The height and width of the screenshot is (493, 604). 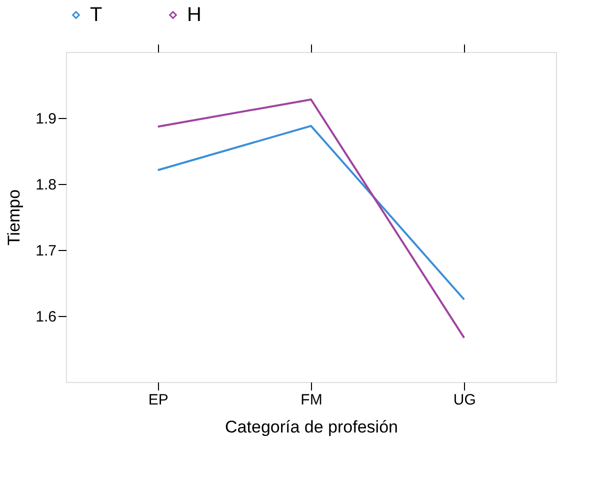 I want to click on legend-label: H, so click(x=194, y=15).